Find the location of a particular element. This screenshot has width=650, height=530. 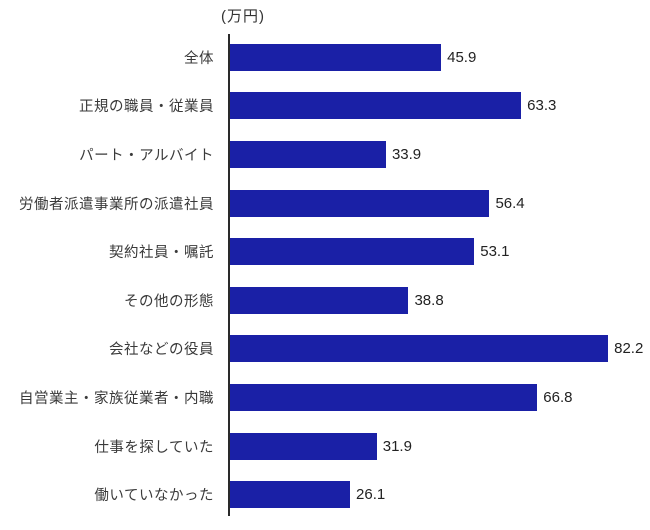

value-label: 56.4 is located at coordinates (510, 203).